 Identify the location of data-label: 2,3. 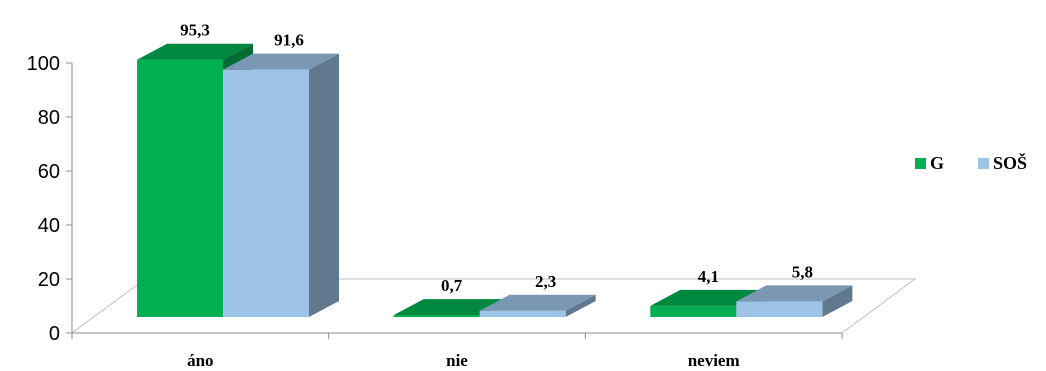
(545, 281).